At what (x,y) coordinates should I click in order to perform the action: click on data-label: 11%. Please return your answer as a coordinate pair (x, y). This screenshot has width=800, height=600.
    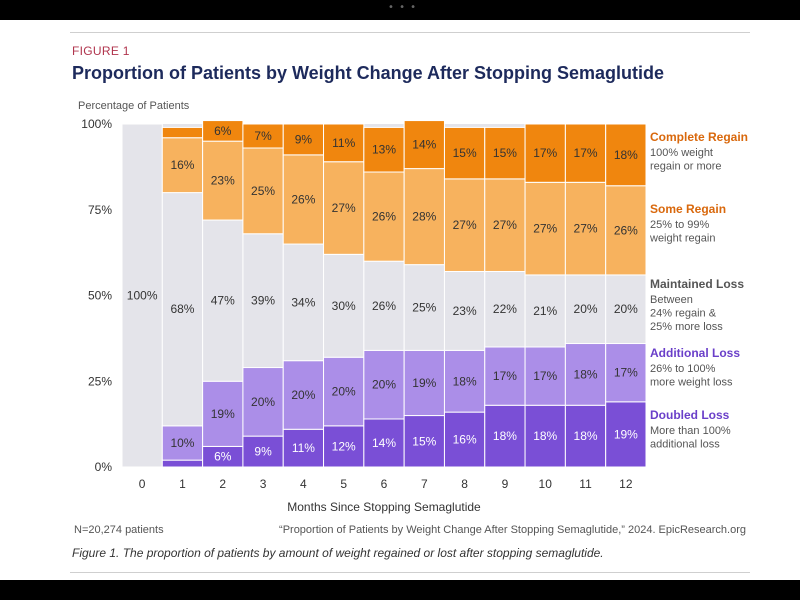
    Looking at the image, I should click on (343, 143).